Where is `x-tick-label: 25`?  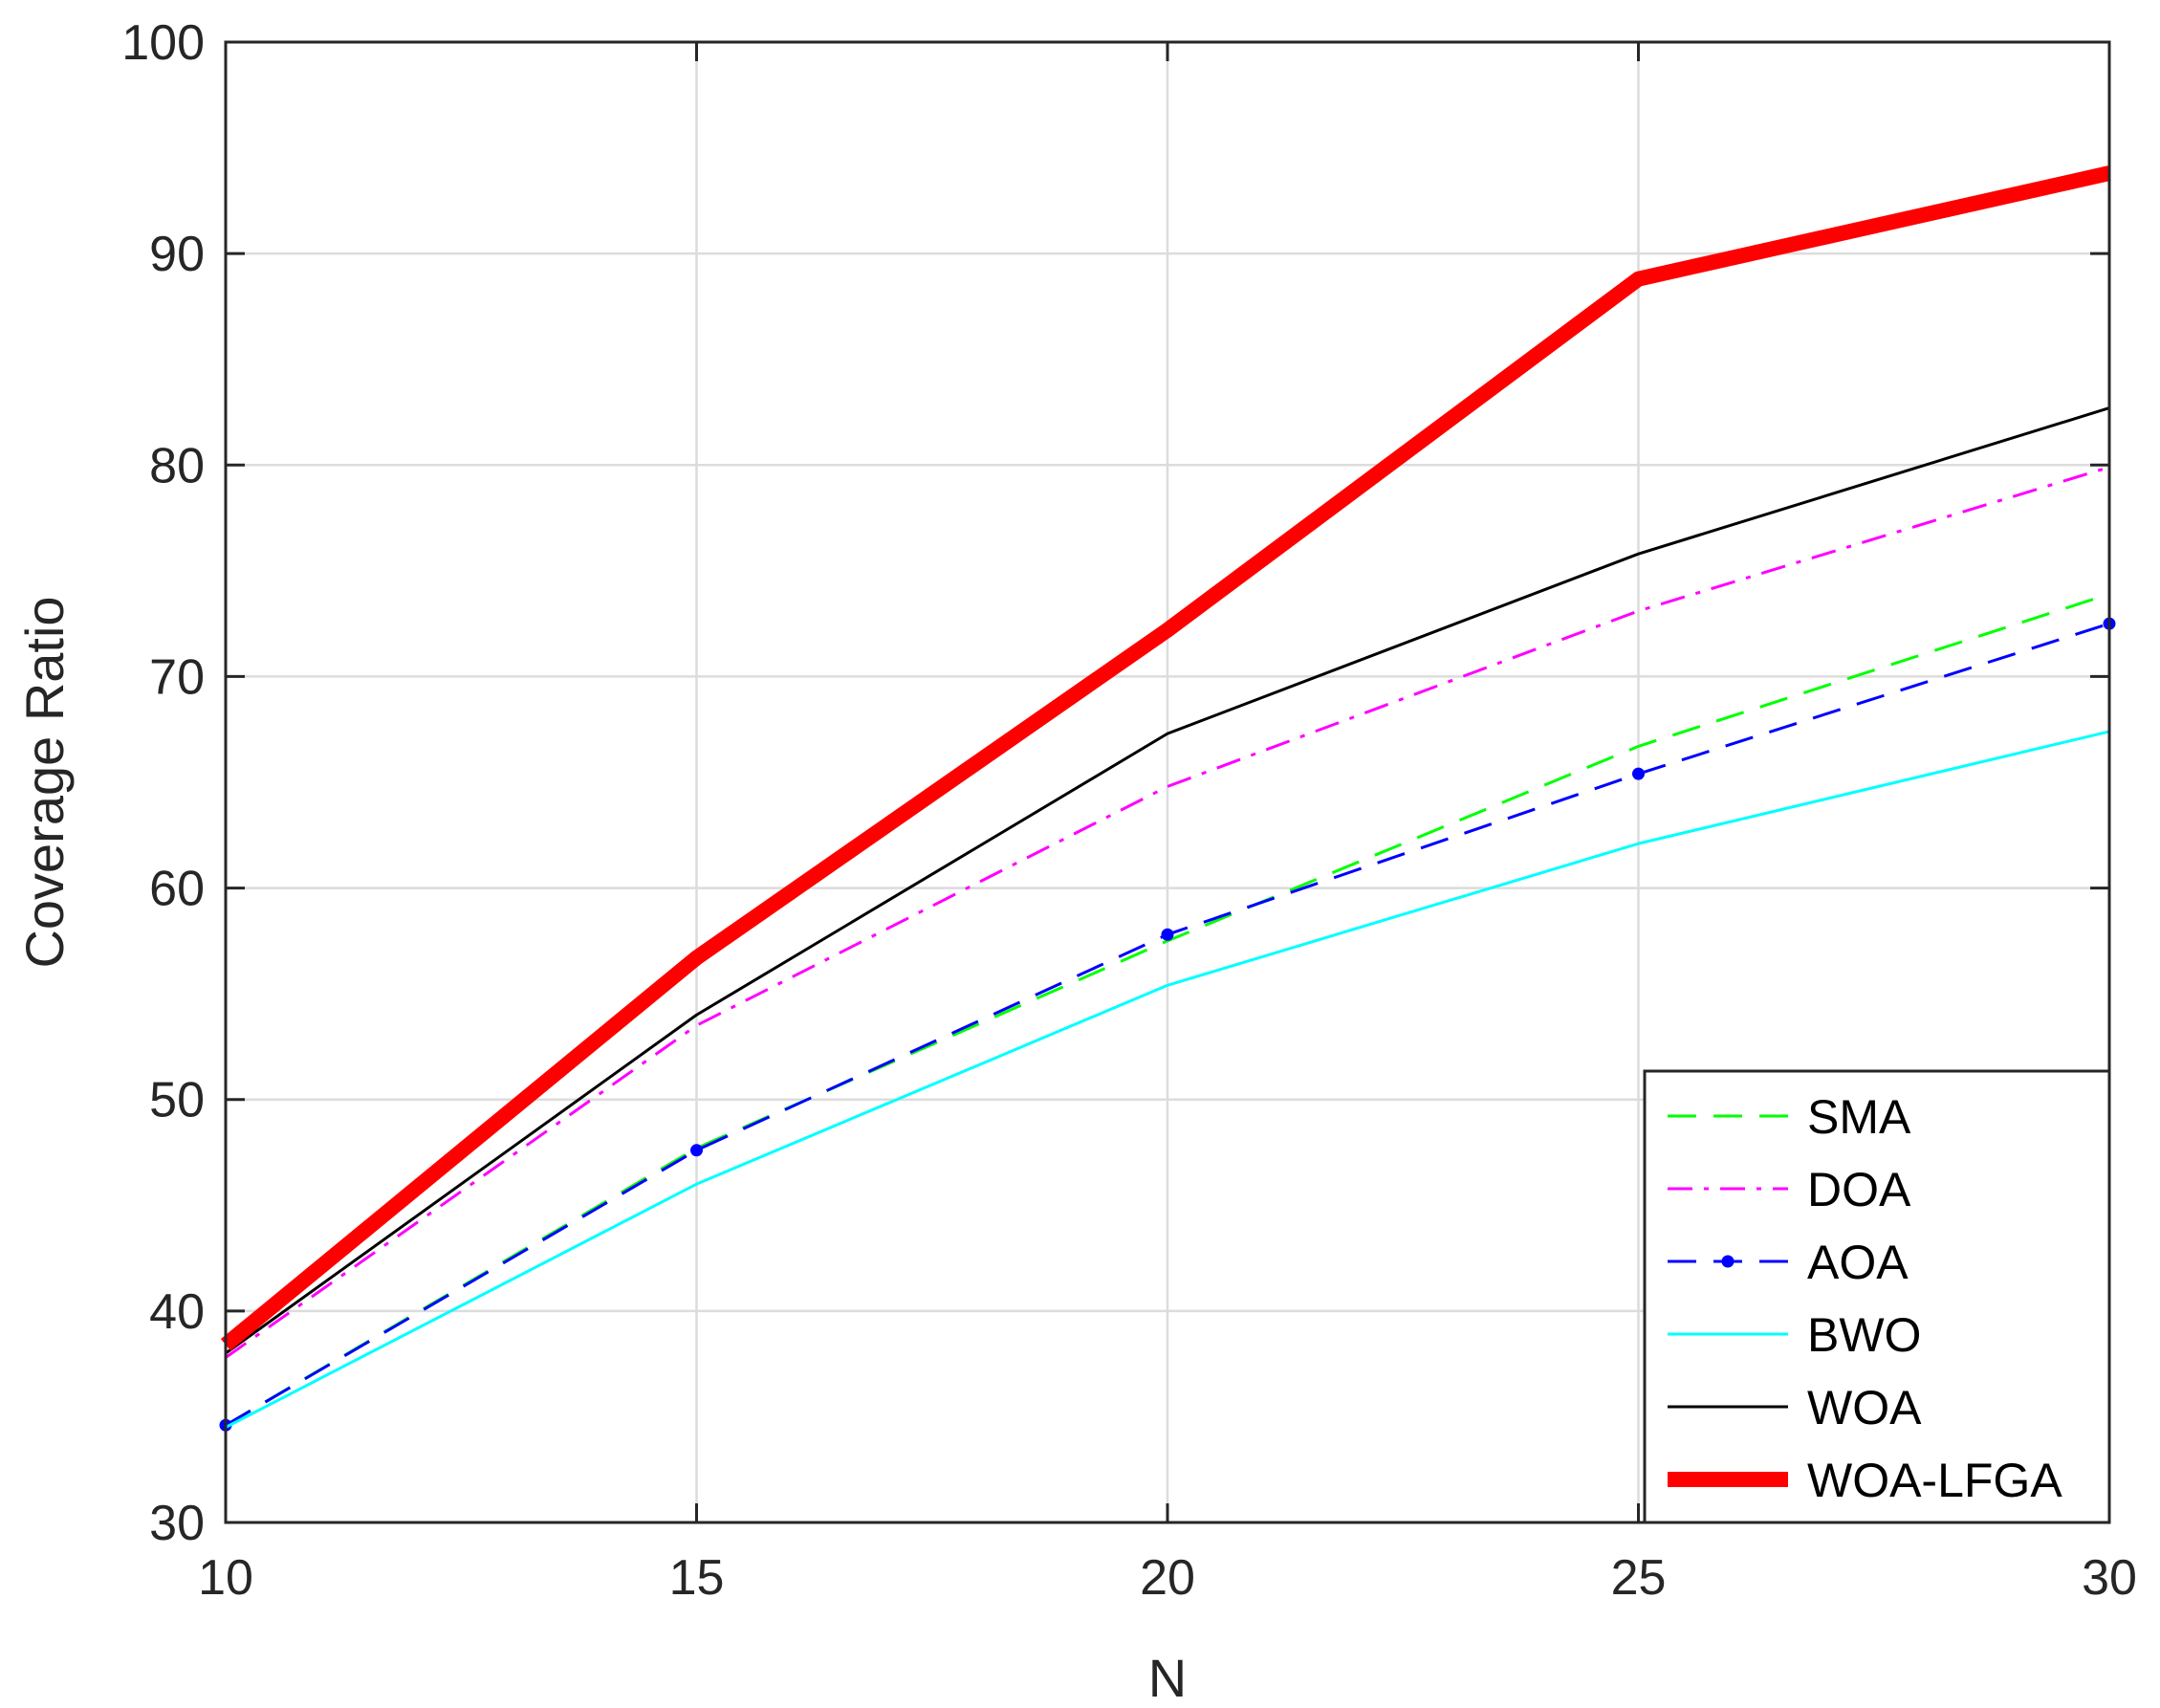
x-tick-label: 25 is located at coordinates (1639, 1578).